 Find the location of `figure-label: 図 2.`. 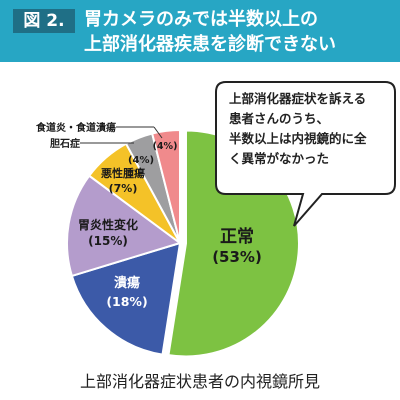

figure-label: 図 2. is located at coordinates (44, 21).